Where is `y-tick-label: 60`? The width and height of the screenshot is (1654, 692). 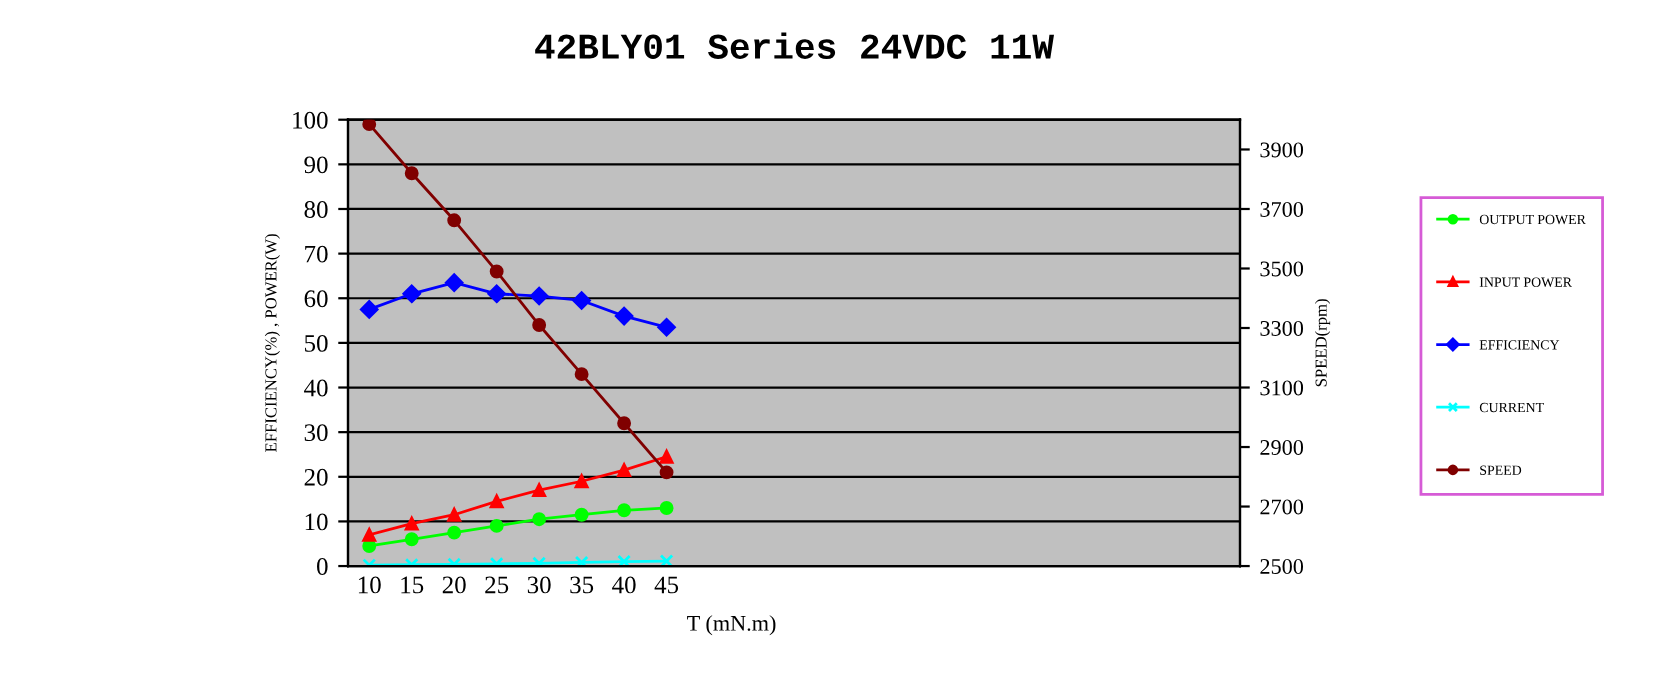 y-tick-label: 60 is located at coordinates (316, 299).